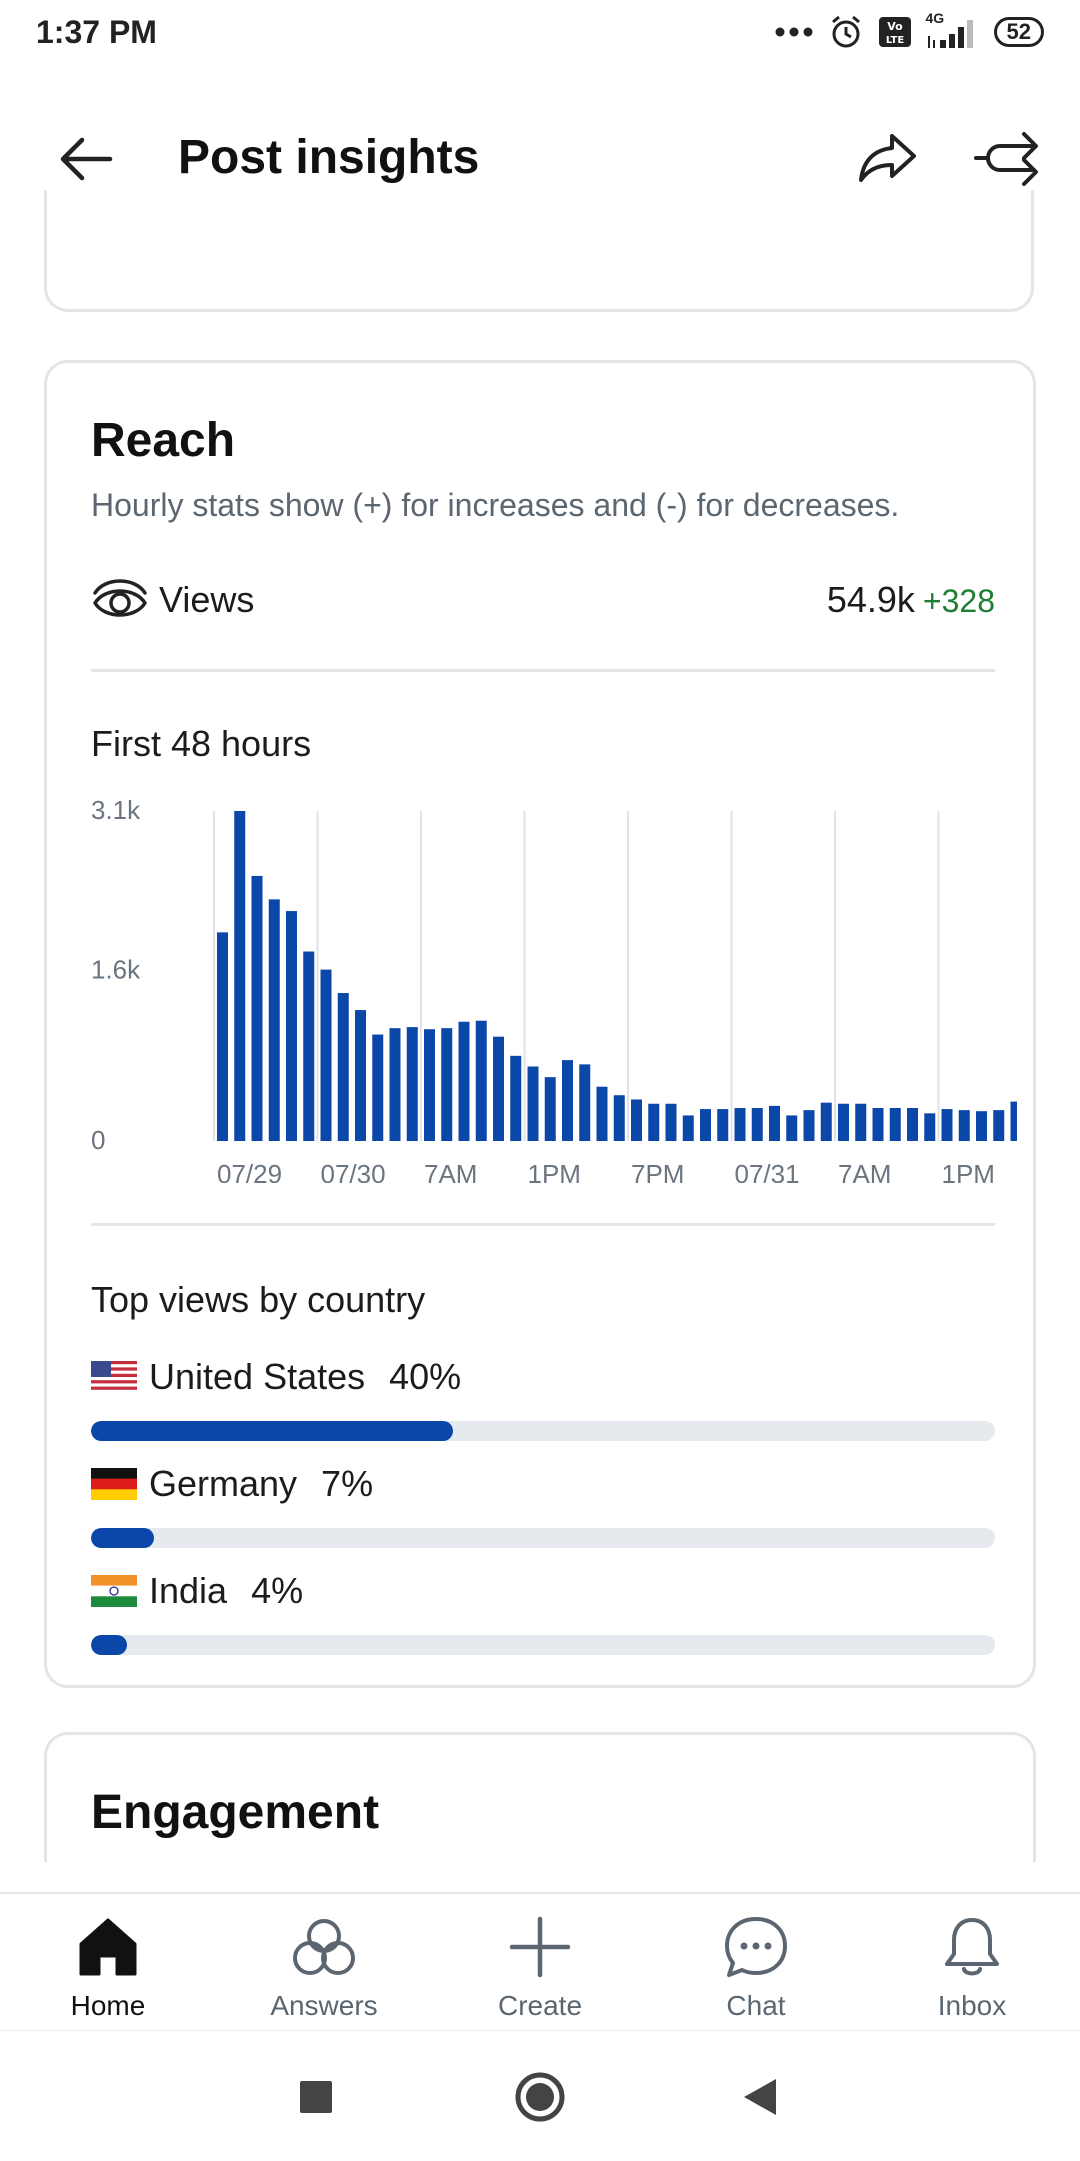 This screenshot has width=1080, height=2161. Describe the element at coordinates (870, 599) in the screenshot. I see `views-count: 54.9k` at that location.